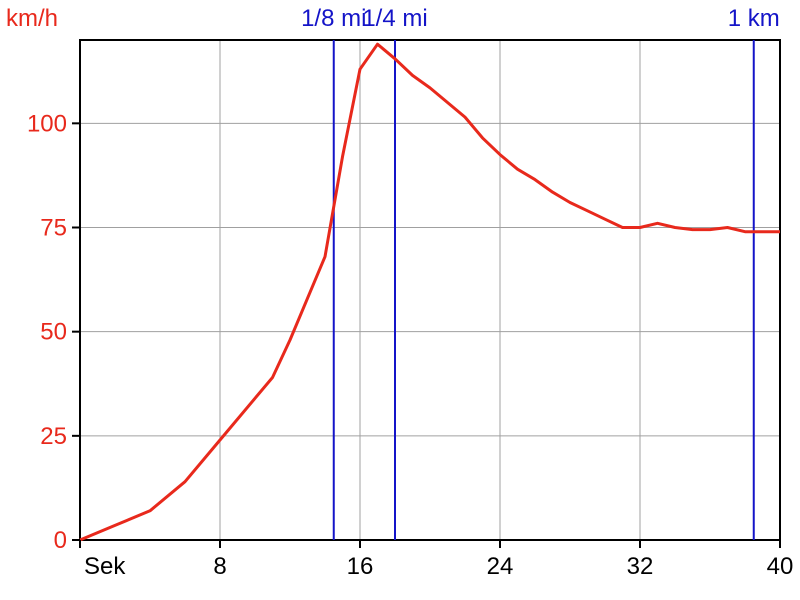 This screenshot has width=800, height=600. What do you see at coordinates (47, 123) in the screenshot?
I see `y-tick-label: 100` at bounding box center [47, 123].